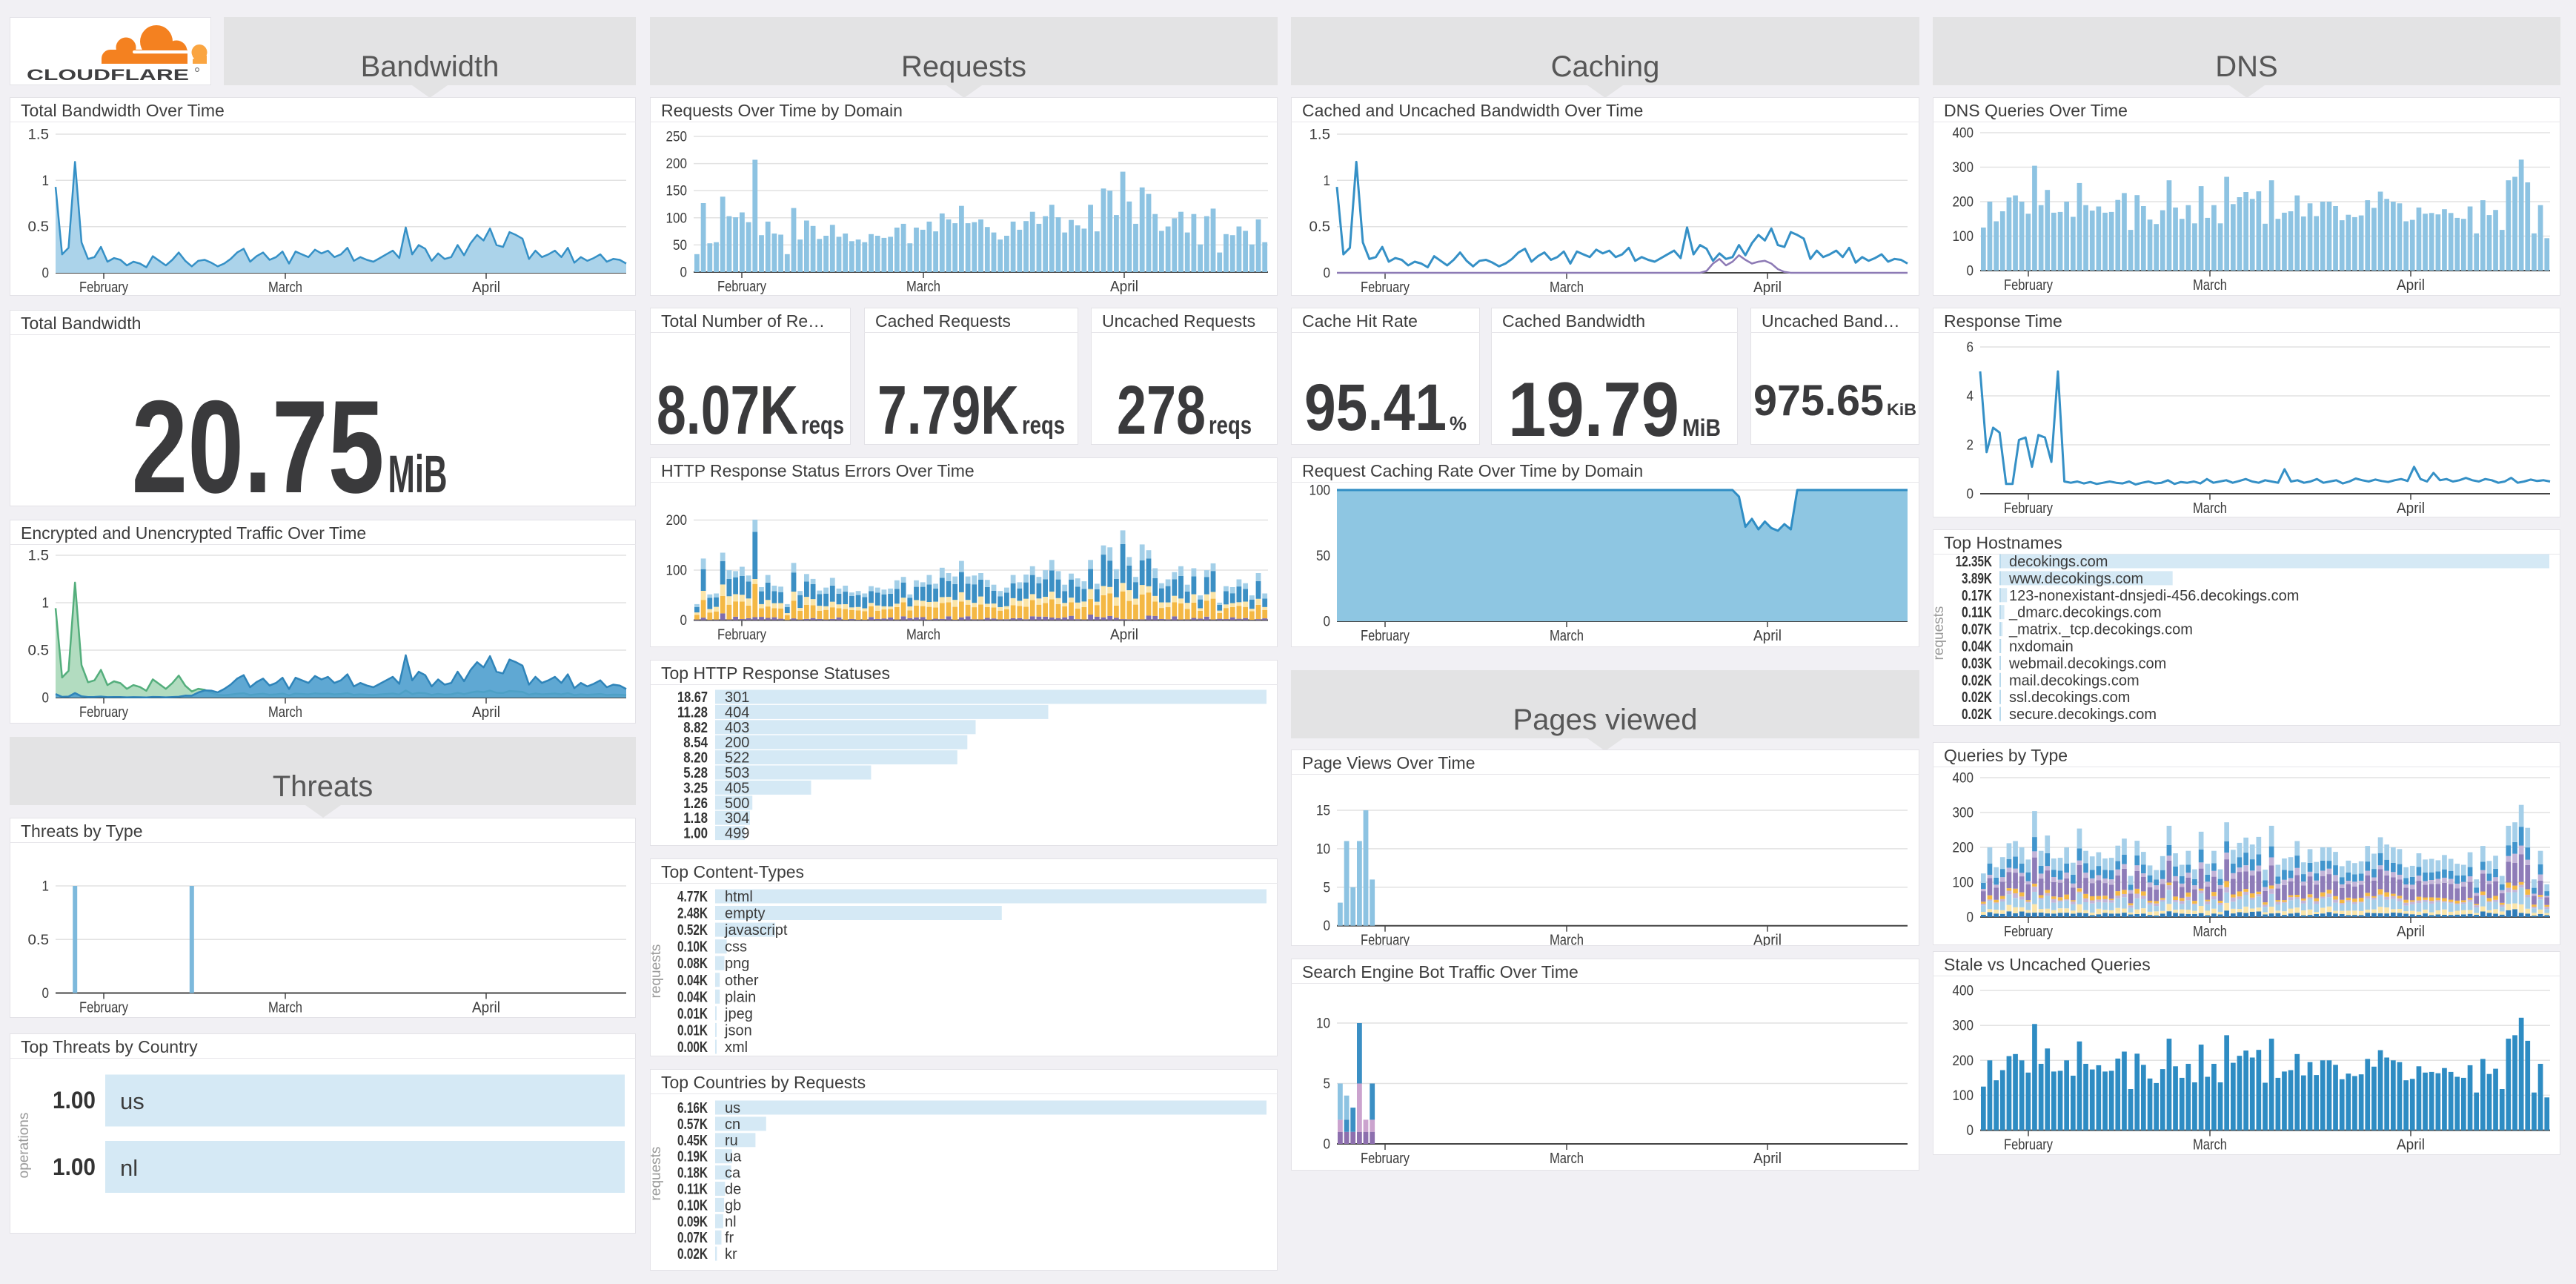 The image size is (2576, 1284). What do you see at coordinates (132, 1101) in the screenshot?
I see `svg-text: us` at bounding box center [132, 1101].